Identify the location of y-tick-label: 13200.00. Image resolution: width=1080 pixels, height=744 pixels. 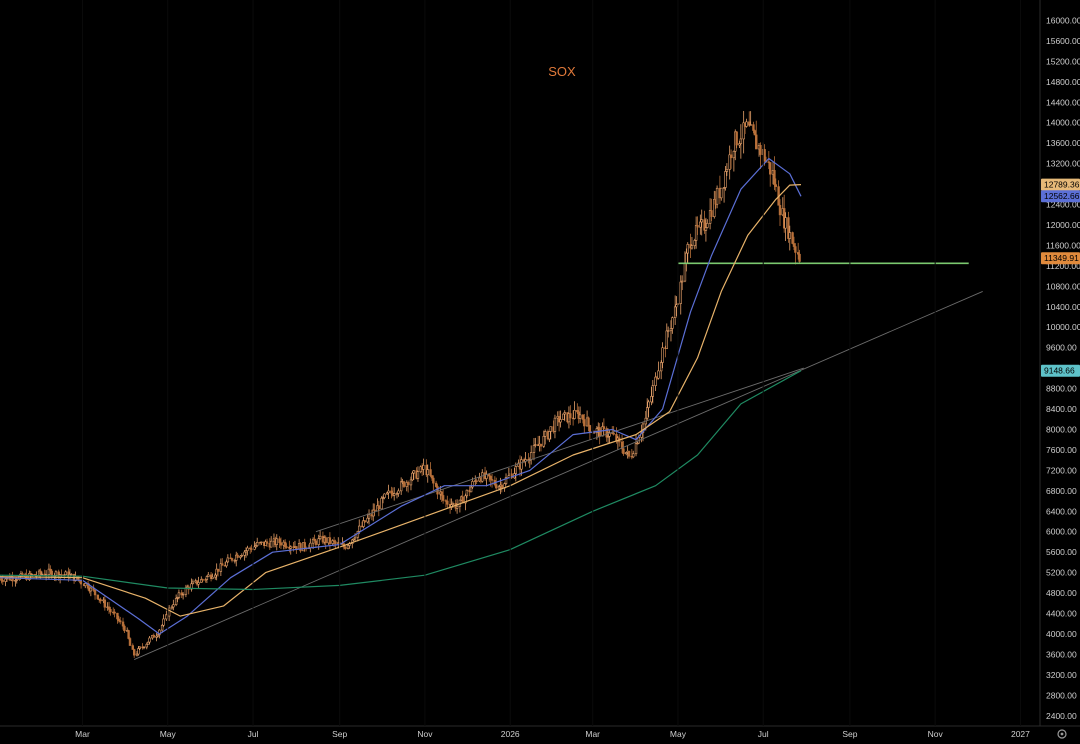
(1063, 164).